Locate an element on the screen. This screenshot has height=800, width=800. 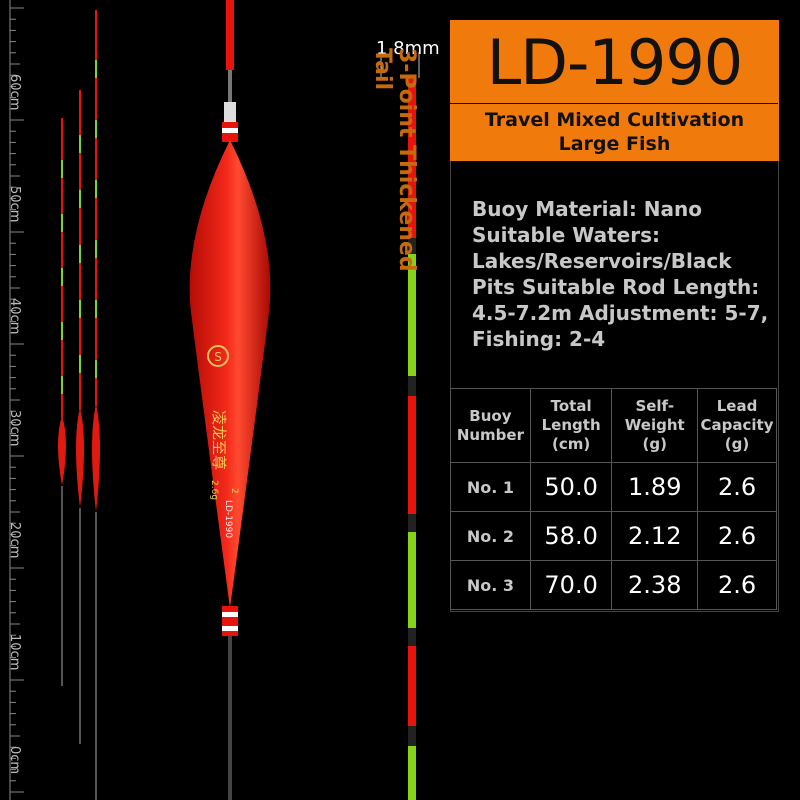
header-buoy-number: Buoy Number is located at coordinates (490, 425).